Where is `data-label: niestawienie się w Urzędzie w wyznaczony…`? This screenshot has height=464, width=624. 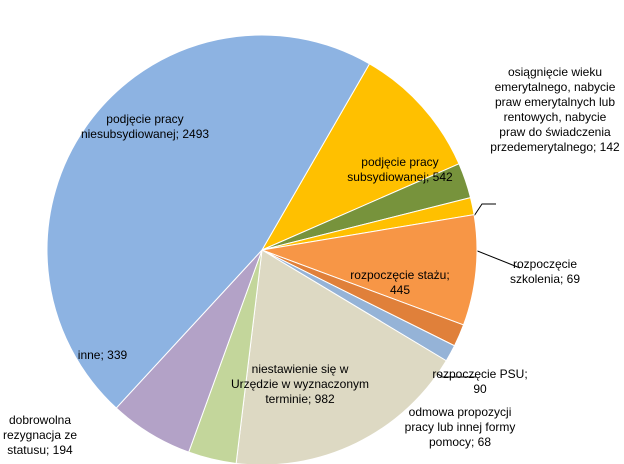
data-label: niestawienie się w Urzędzie w wyznaczony… is located at coordinates (300, 384).